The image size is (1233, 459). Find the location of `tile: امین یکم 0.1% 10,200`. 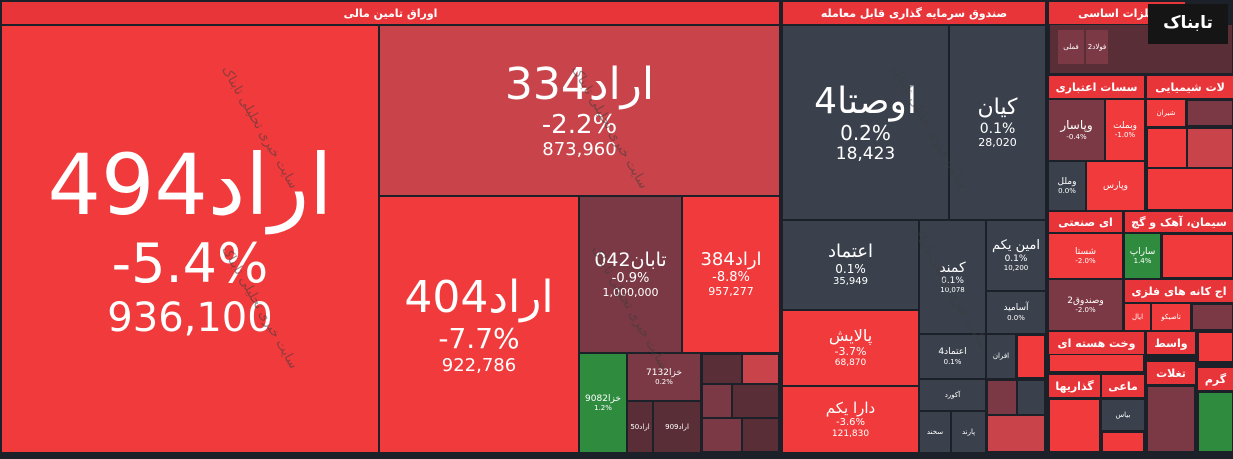

tile: امین یکم 0.1% 10,200 is located at coordinates (1016, 255).